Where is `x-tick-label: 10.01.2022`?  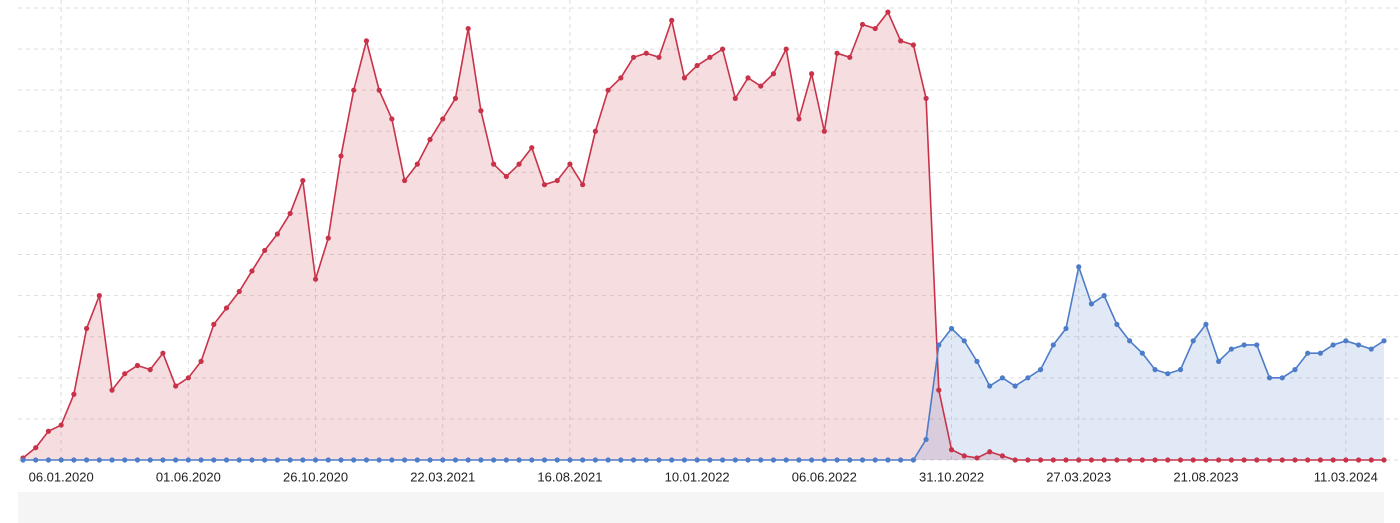
x-tick-label: 10.01.2022 is located at coordinates (697, 476).